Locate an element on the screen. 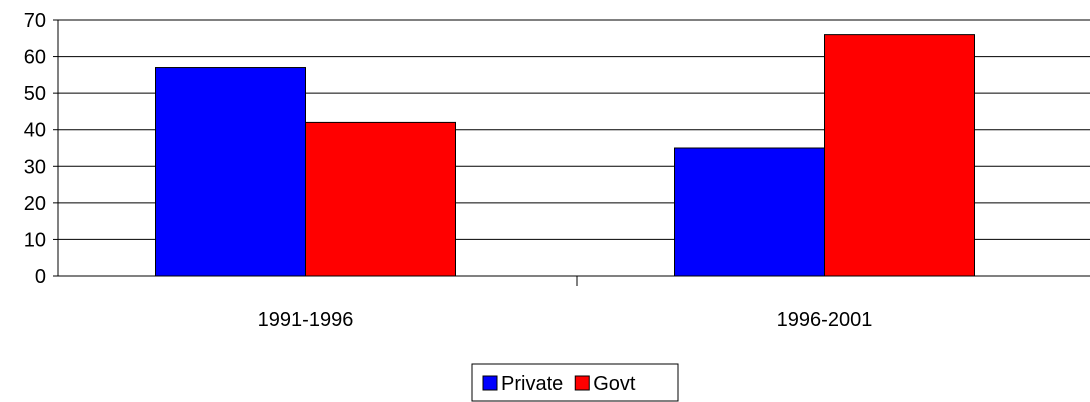 This screenshot has height=402, width=1090. x-tick-label: 1991-1996 is located at coordinates (306, 320).